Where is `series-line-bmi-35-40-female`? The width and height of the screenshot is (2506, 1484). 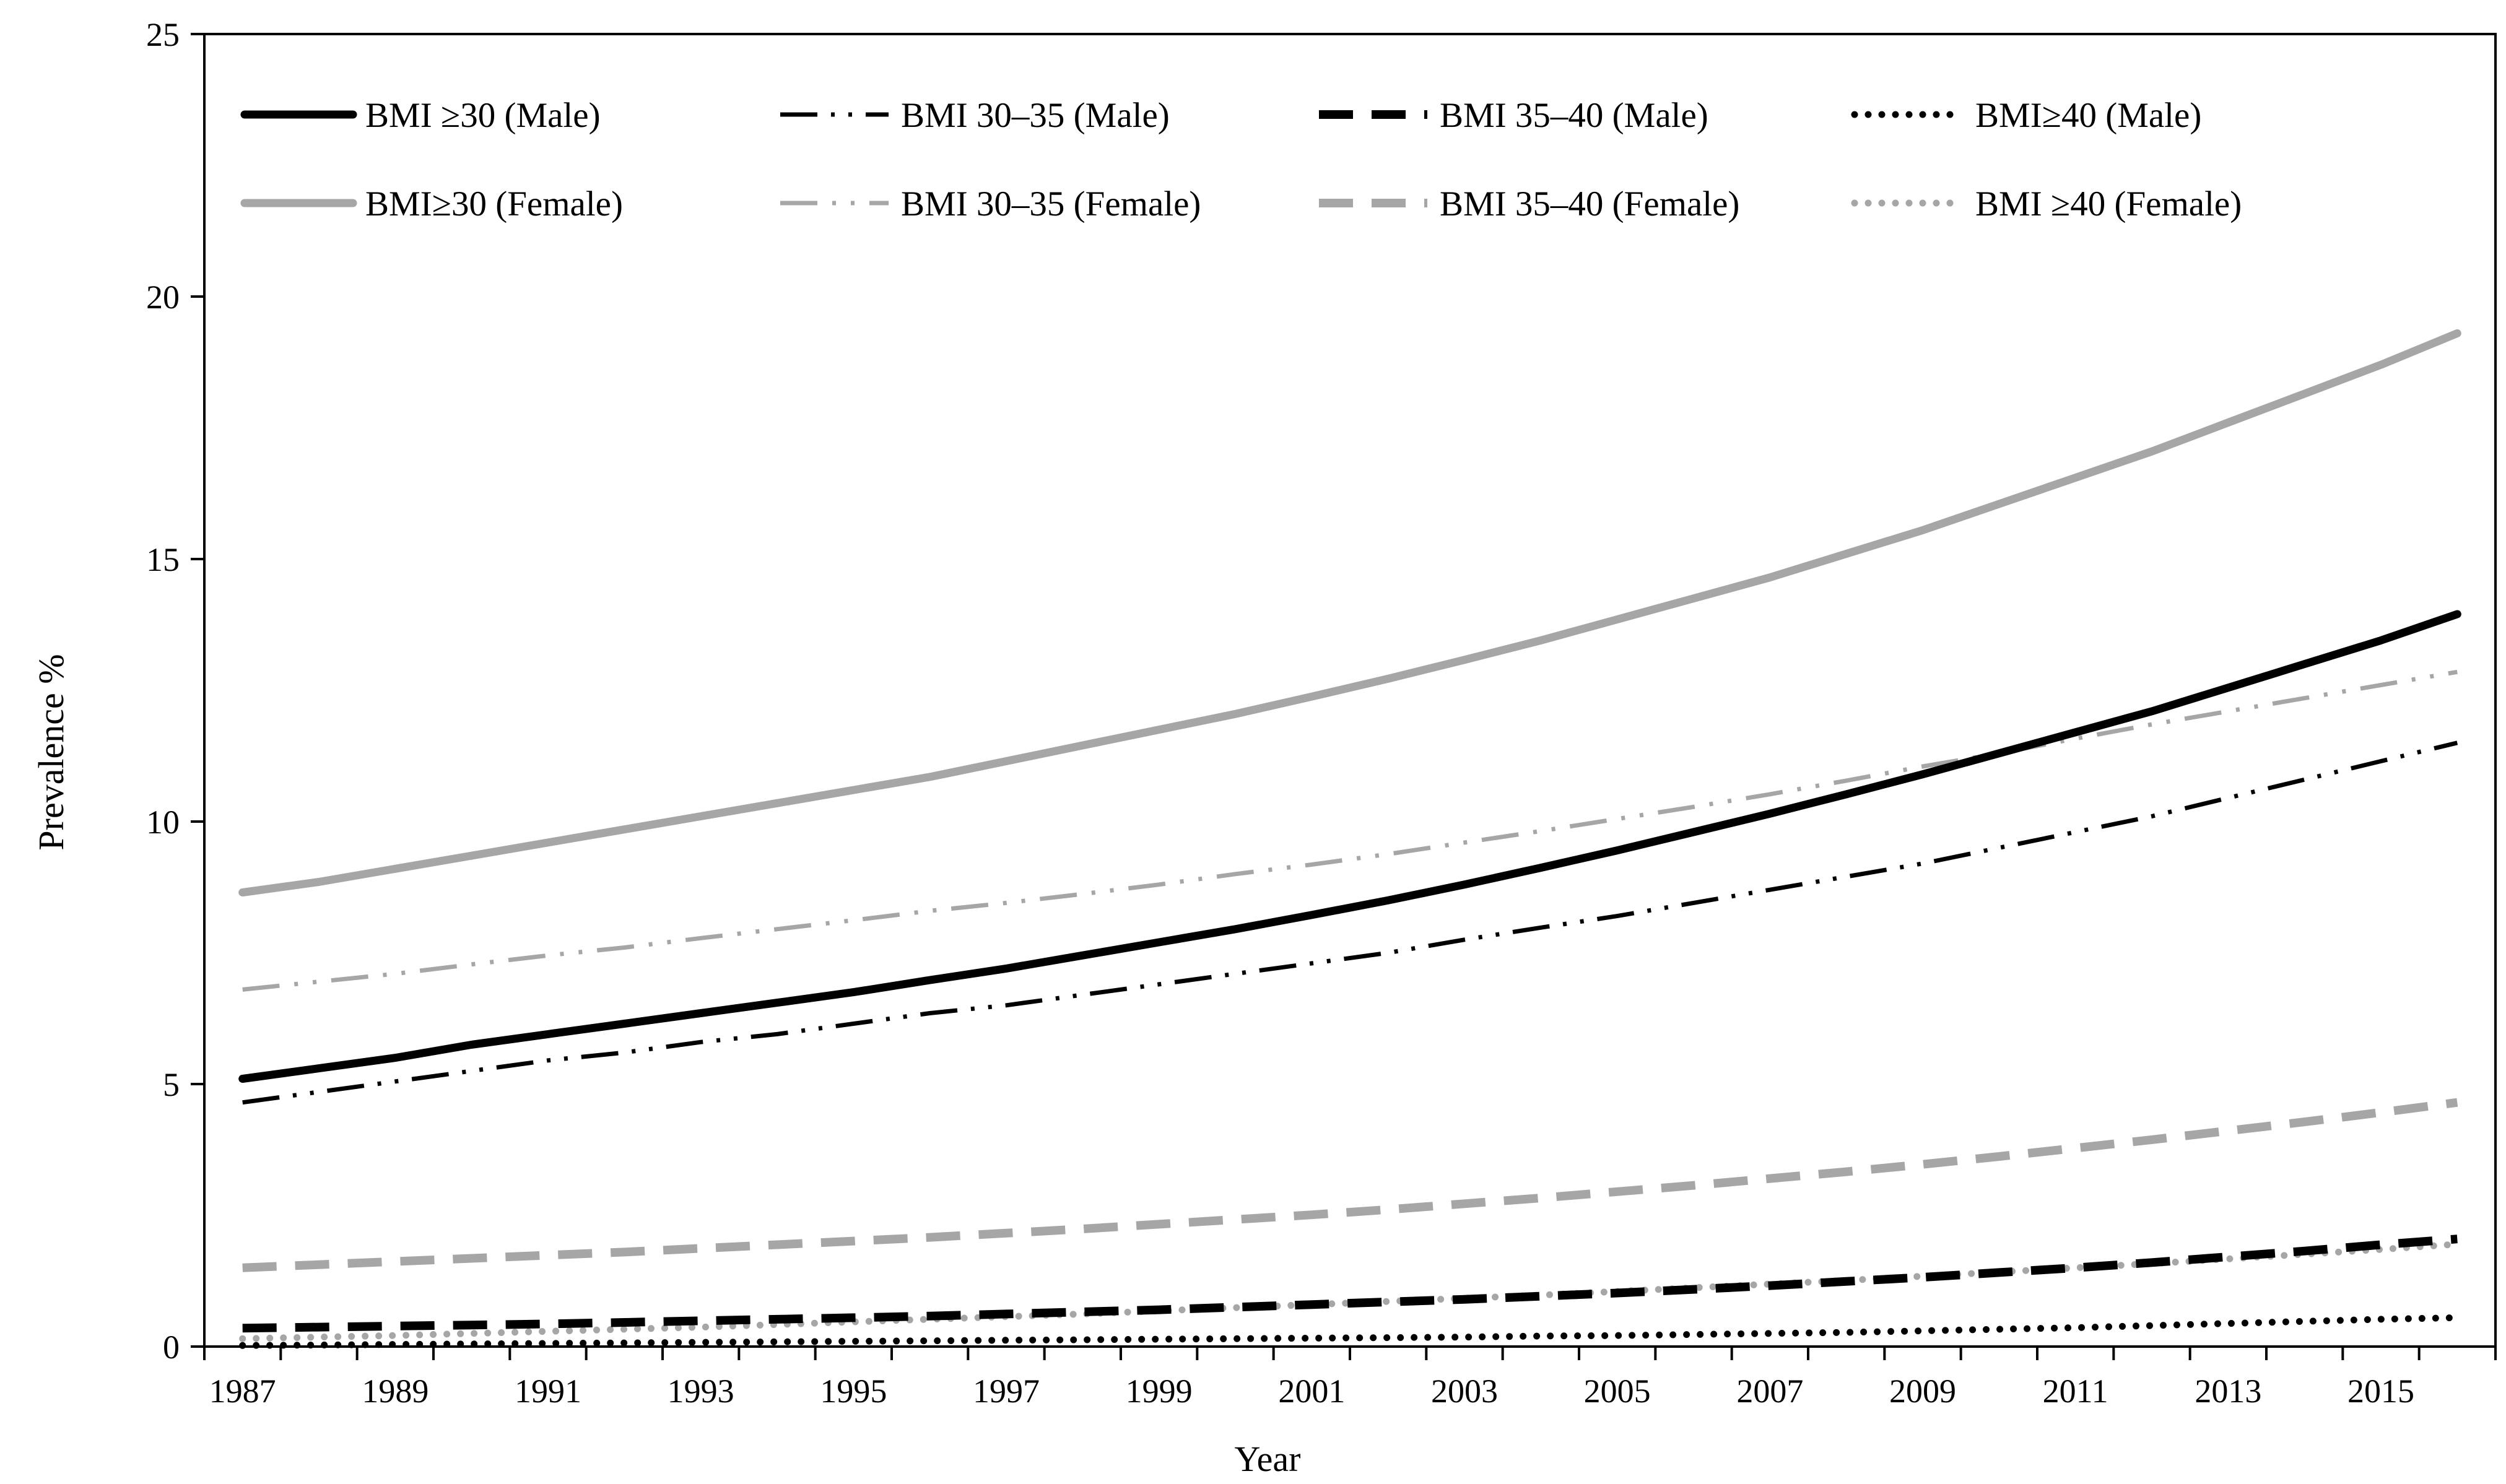 series-line-bmi-35-40-female is located at coordinates (1350, 1185).